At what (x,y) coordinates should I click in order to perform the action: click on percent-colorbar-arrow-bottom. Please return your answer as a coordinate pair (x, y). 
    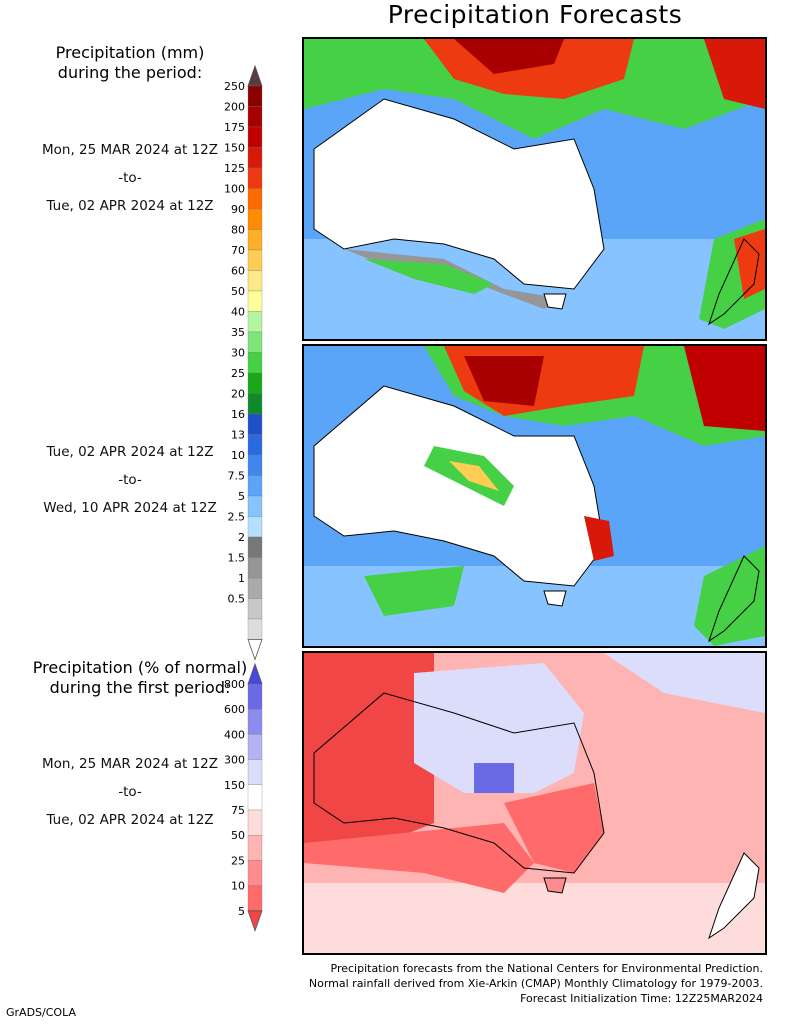
    Looking at the image, I should click on (255, 921).